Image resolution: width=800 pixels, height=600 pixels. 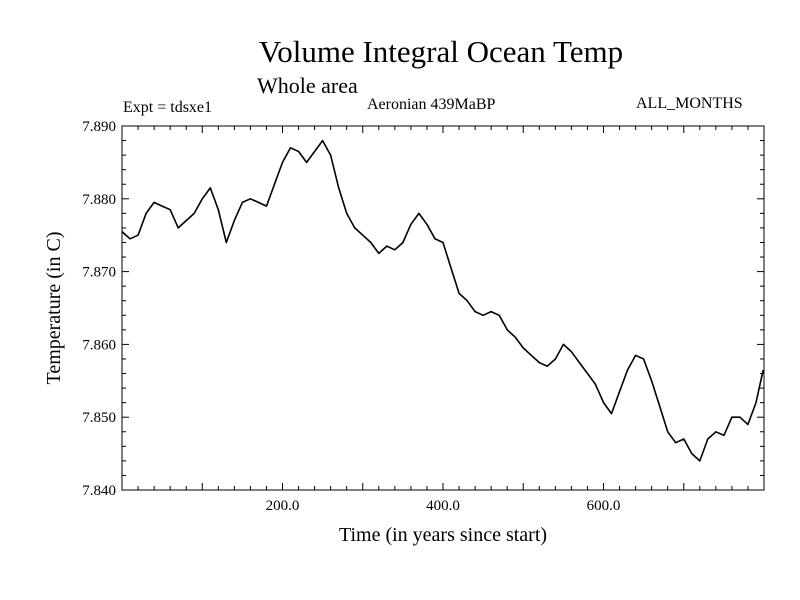 I want to click on y-tick-label: 7.850, so click(x=99, y=418).